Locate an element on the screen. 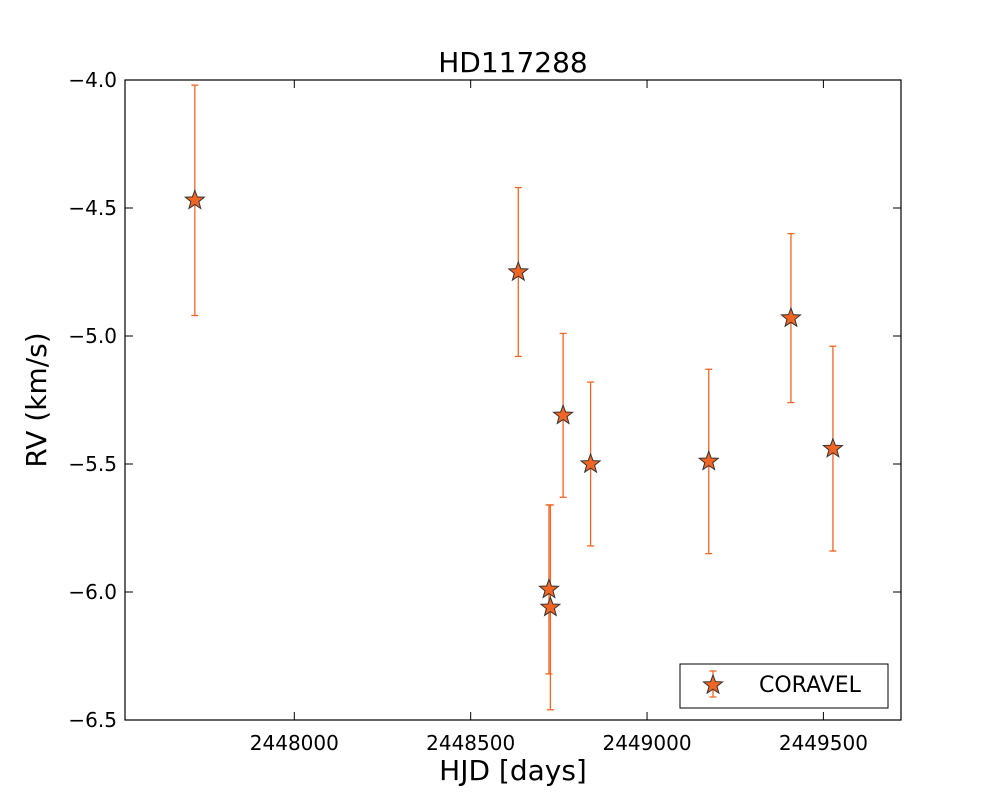 The height and width of the screenshot is (800, 1000). y-tick-label: −4.0 is located at coordinates (92, 80).